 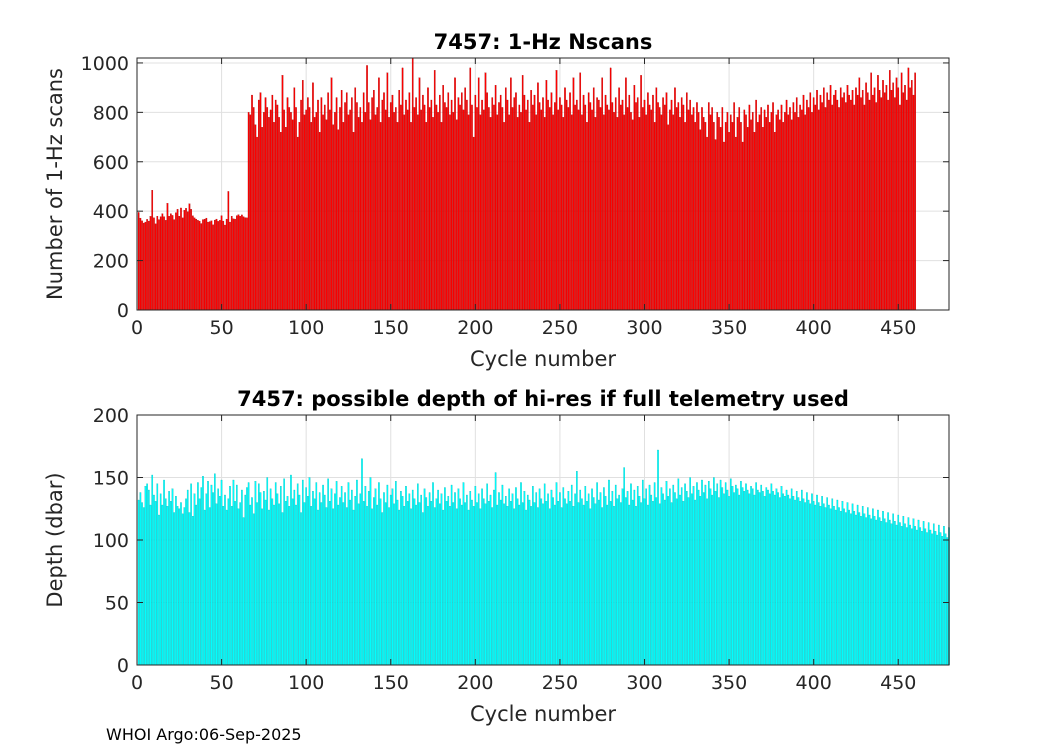 What do you see at coordinates (560, 328) in the screenshot?
I see `x-tick-label: 250` at bounding box center [560, 328].